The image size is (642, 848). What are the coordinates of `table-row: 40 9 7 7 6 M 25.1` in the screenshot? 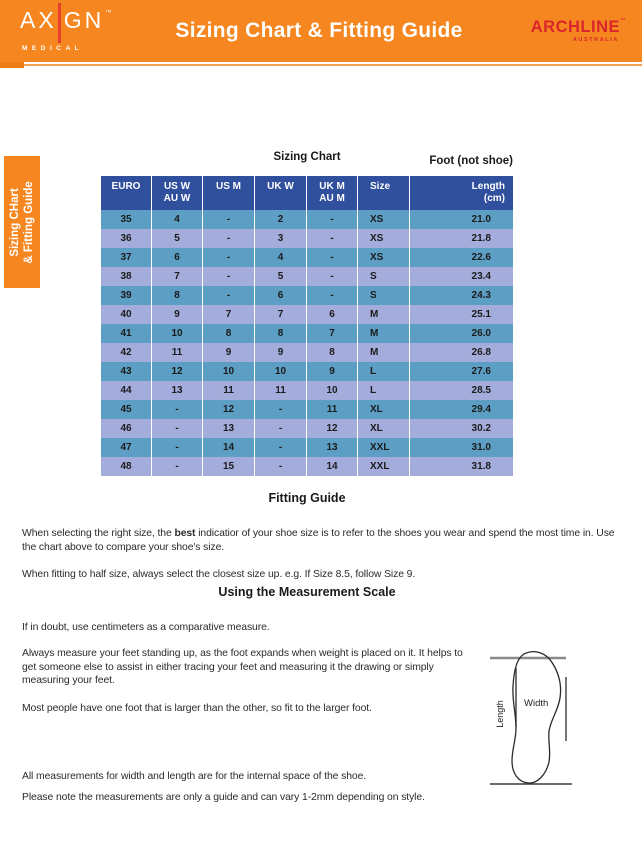 It's located at (307, 314).